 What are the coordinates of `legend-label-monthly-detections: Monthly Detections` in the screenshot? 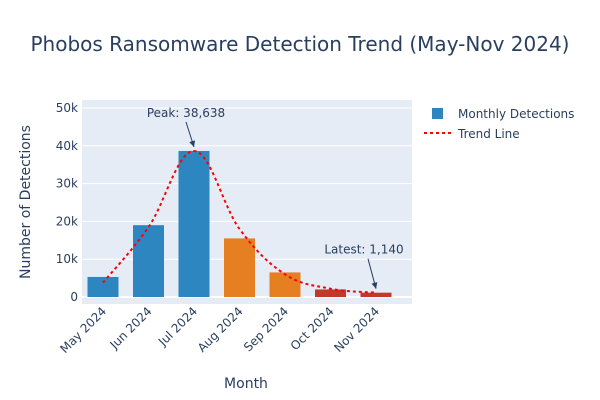 It's located at (516, 114).